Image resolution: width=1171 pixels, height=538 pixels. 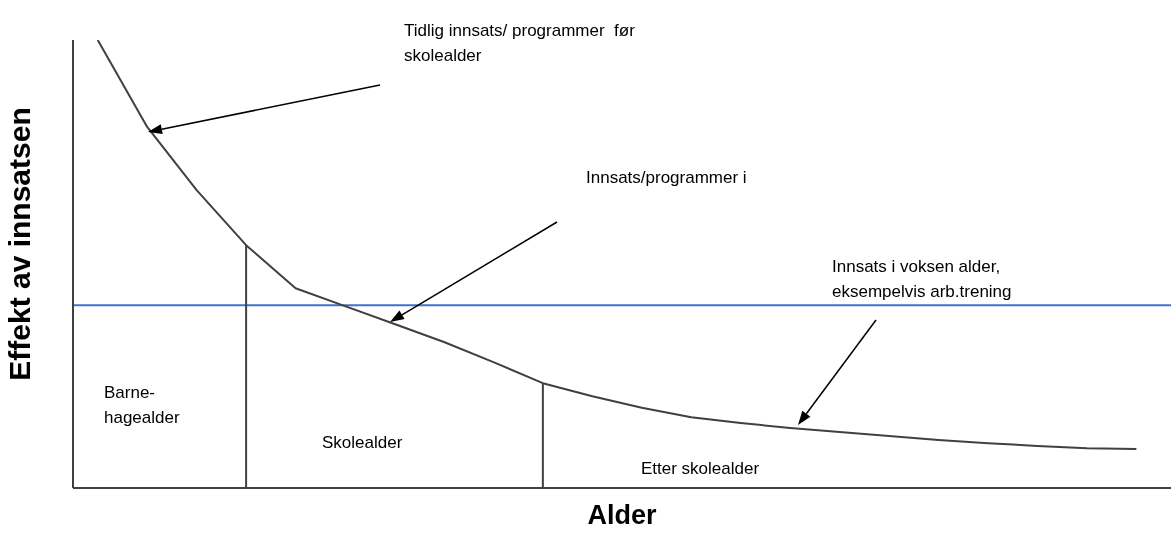 What do you see at coordinates (362, 443) in the screenshot?
I see `annotation: Skolealder` at bounding box center [362, 443].